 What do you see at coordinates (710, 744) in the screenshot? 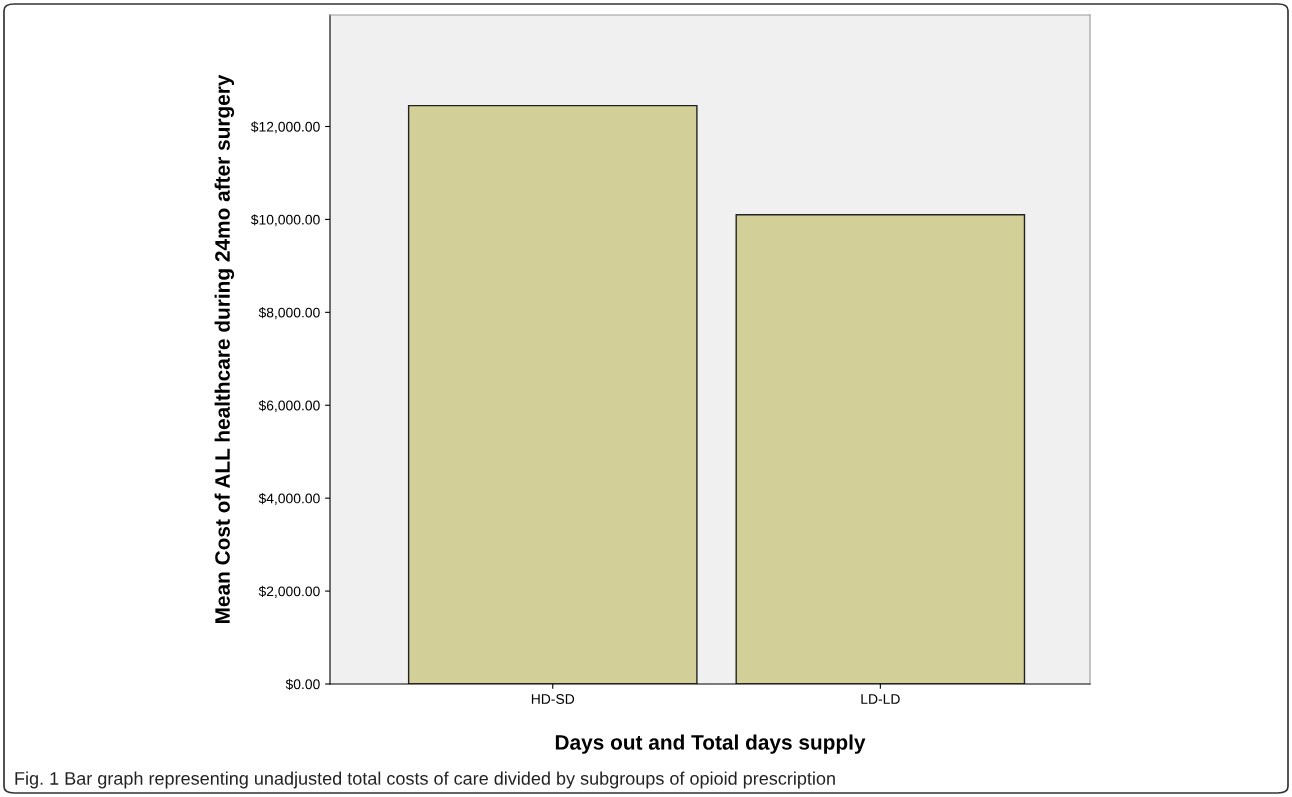
I see `x-axis-title: Days out and Total days supply` at bounding box center [710, 744].